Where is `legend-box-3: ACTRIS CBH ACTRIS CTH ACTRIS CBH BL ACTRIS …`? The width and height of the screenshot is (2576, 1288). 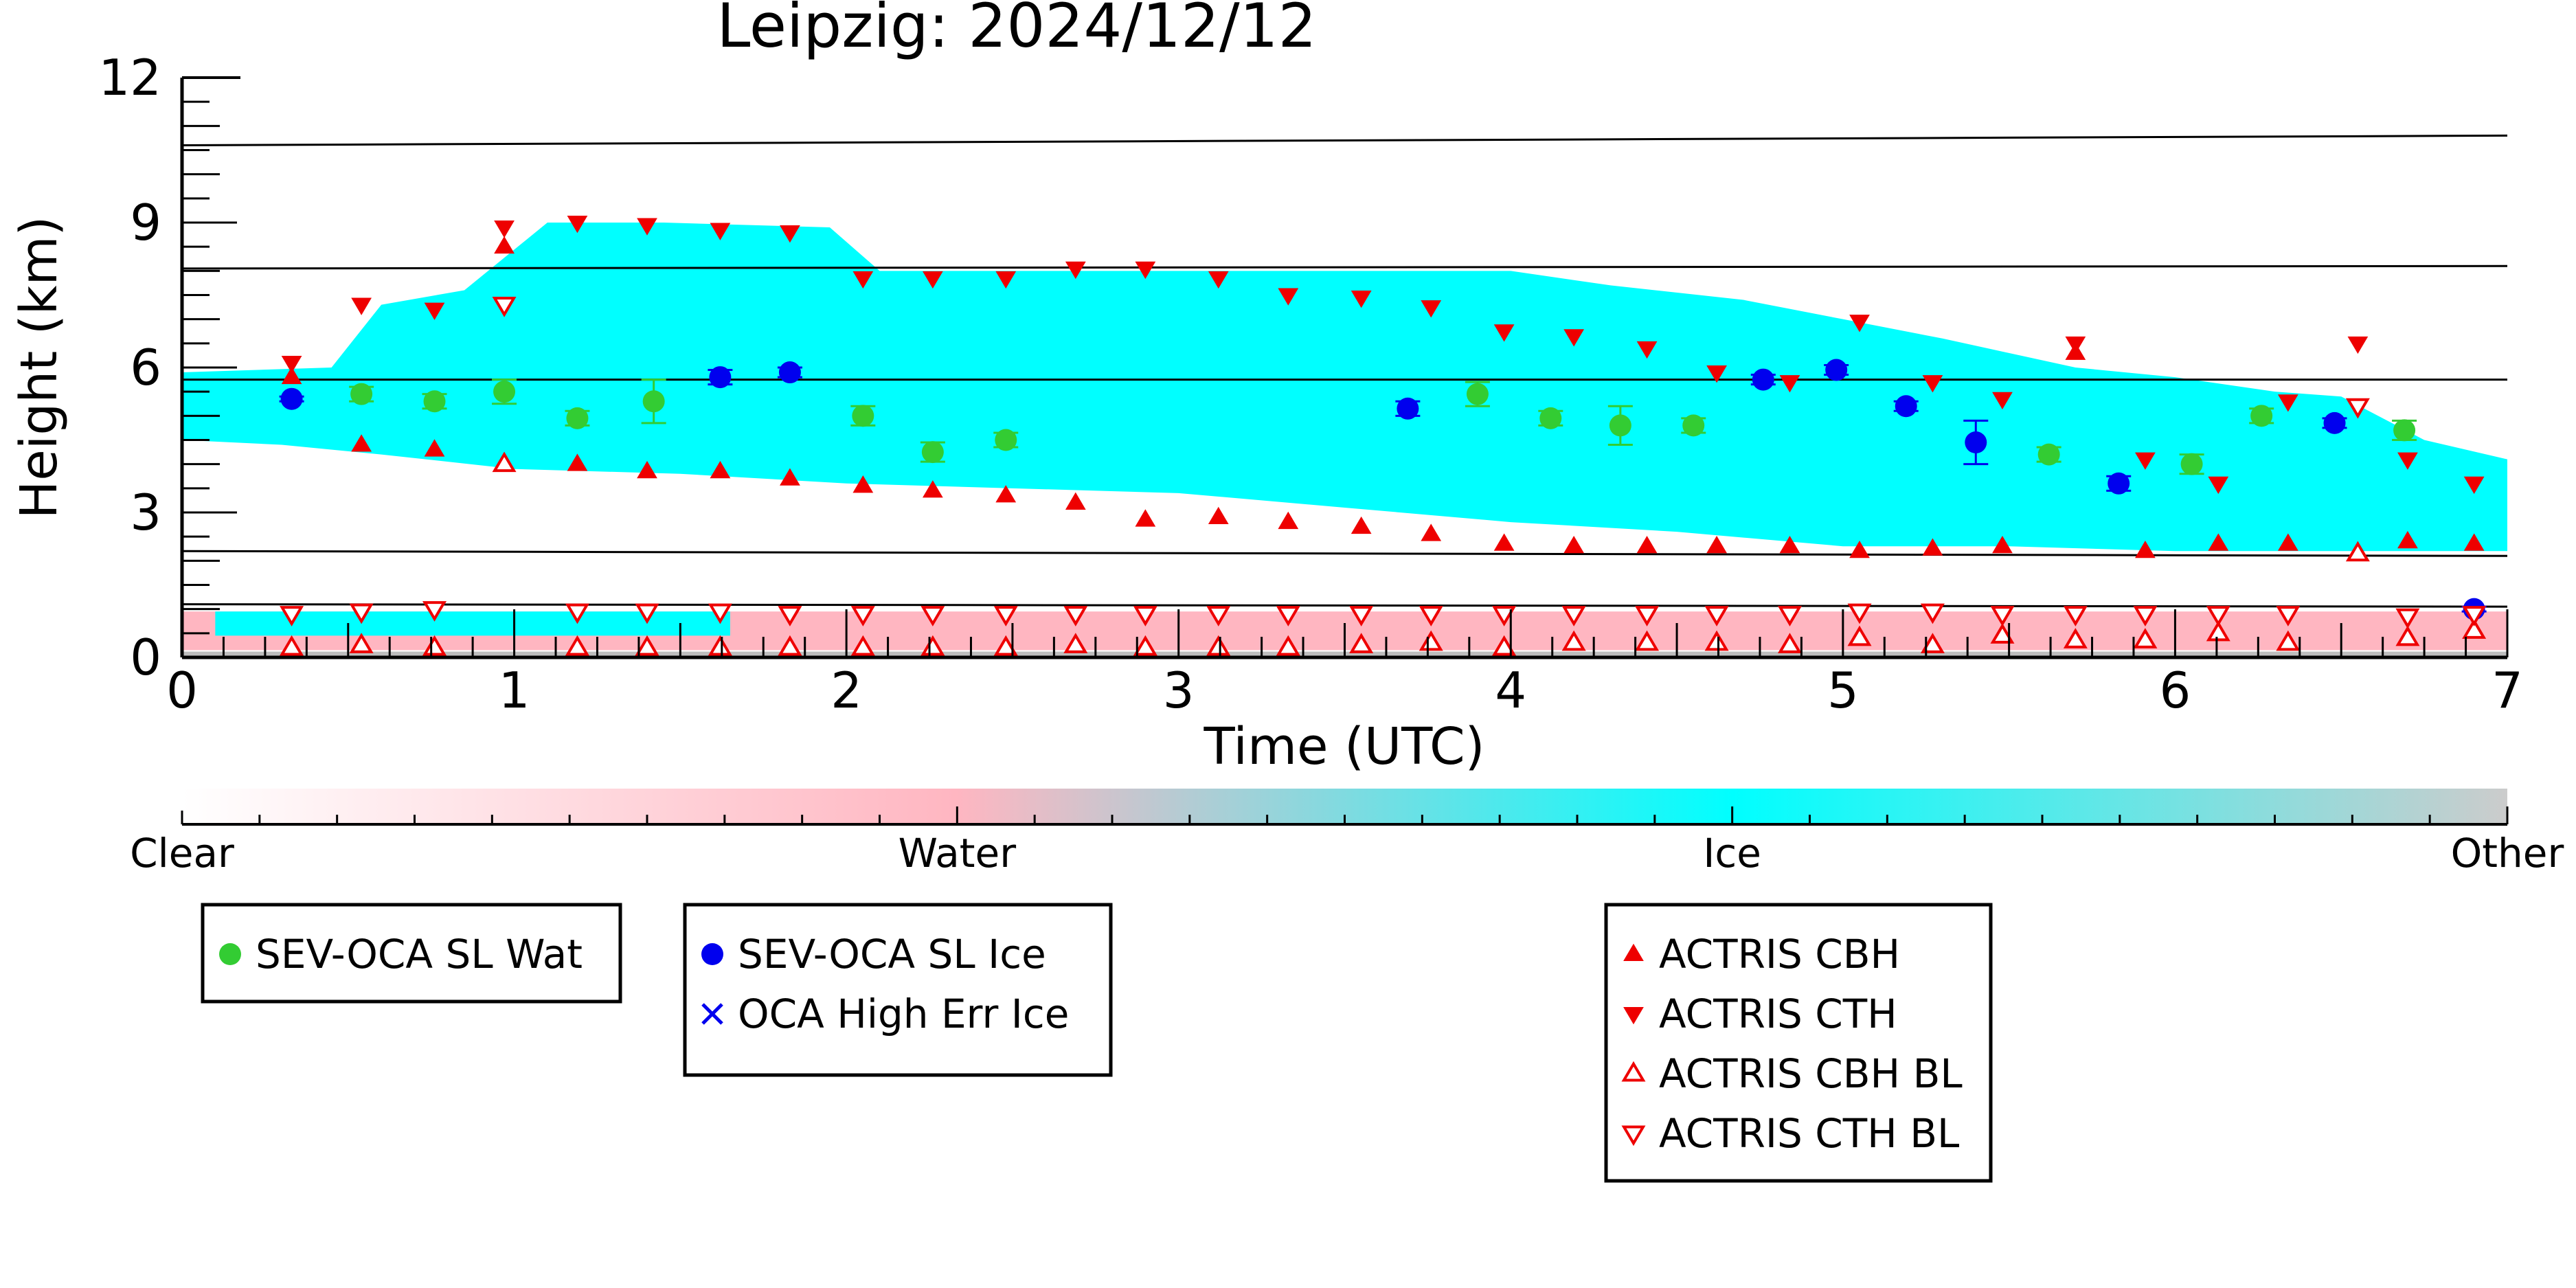 legend-box-3: ACTRIS CBH ACTRIS CTH ACTRIS CBH BL ACTRIS … is located at coordinates (1798, 1043).